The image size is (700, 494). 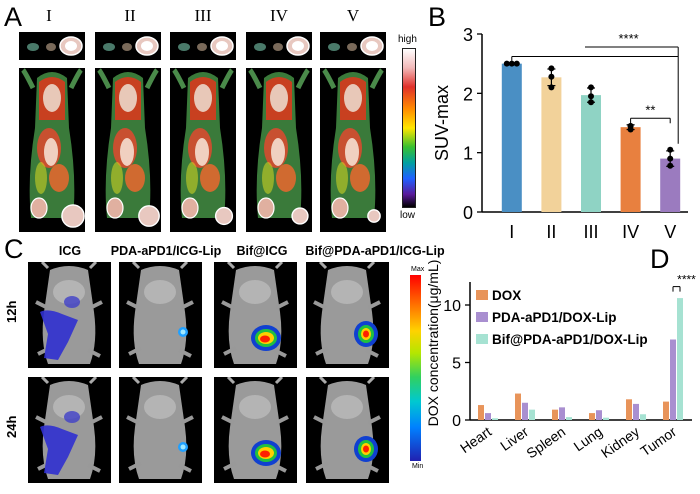 What do you see at coordinates (468, 35) in the screenshot?
I see `y-tick-label: 3` at bounding box center [468, 35].